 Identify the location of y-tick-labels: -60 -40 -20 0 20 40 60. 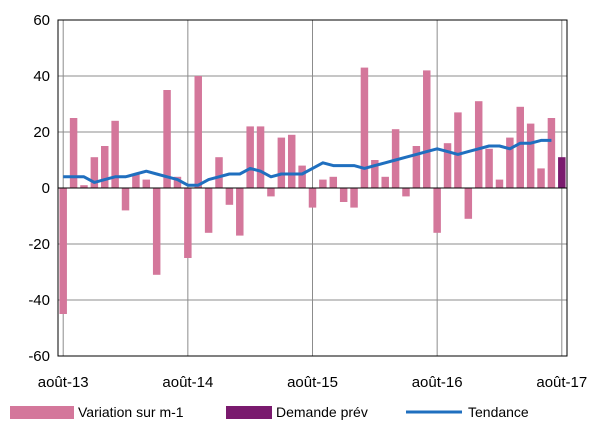
(39, 188).